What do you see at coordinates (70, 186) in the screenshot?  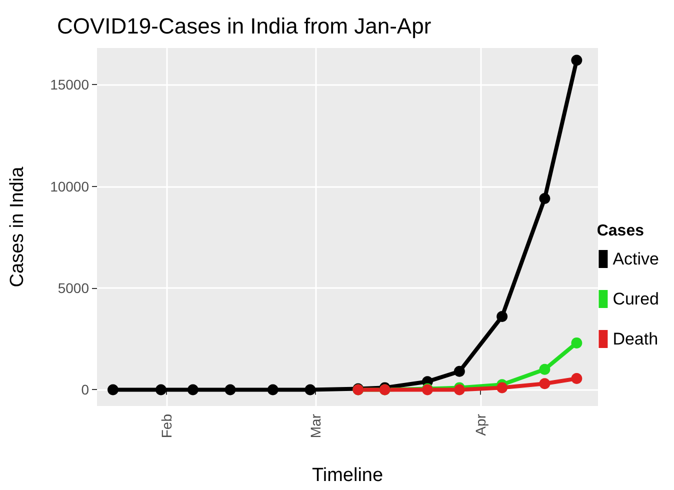 I see `y-tick-label: 10000` at bounding box center [70, 186].